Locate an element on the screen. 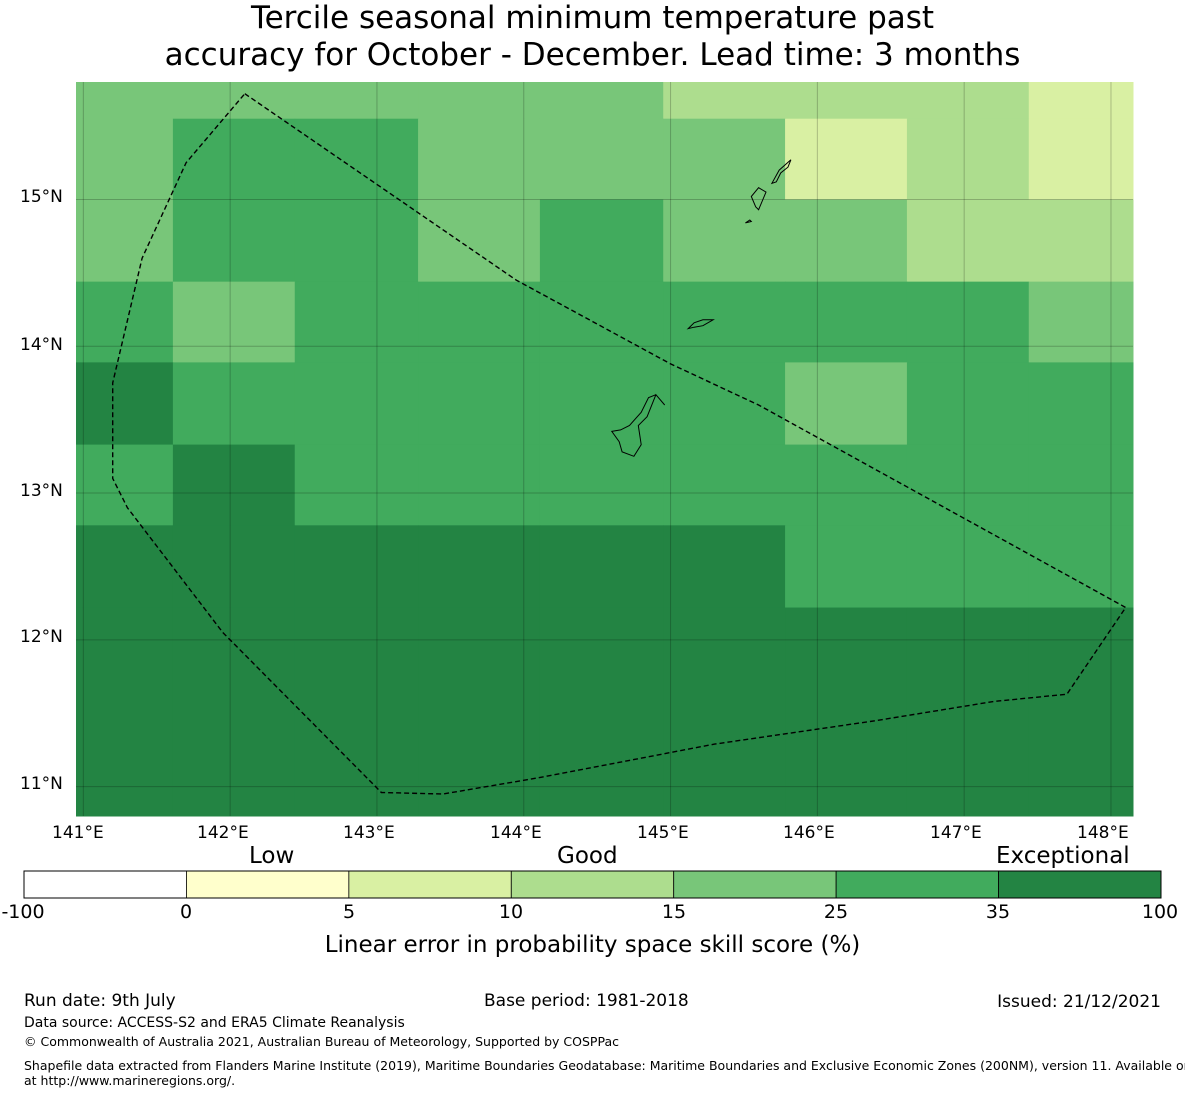 This screenshot has width=1185, height=1095. y-tick-label: 13°N is located at coordinates (41, 491).